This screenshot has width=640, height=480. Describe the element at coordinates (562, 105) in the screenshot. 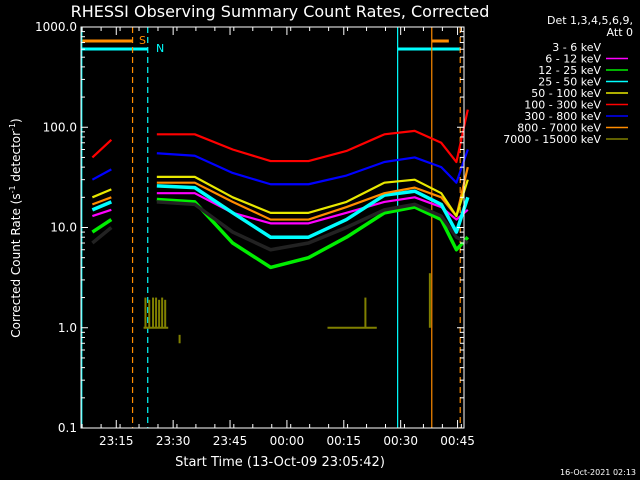

I see `legend-label: 100 - 300 keV` at that location.